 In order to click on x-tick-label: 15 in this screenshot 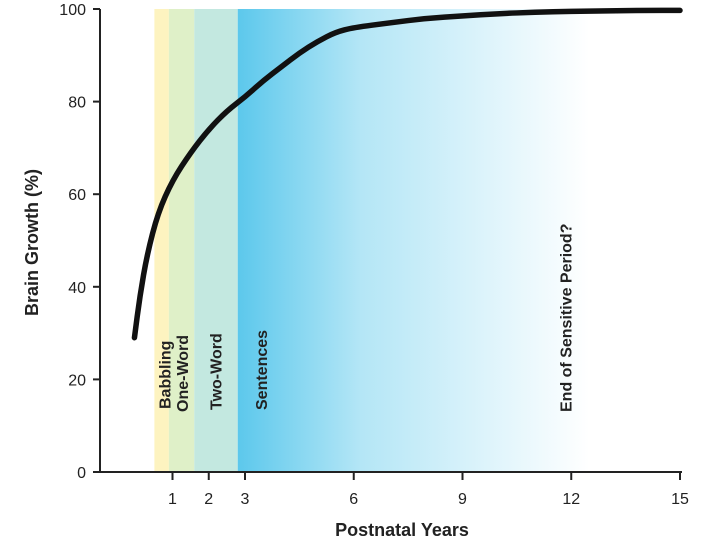, I will do `click(680, 499)`.